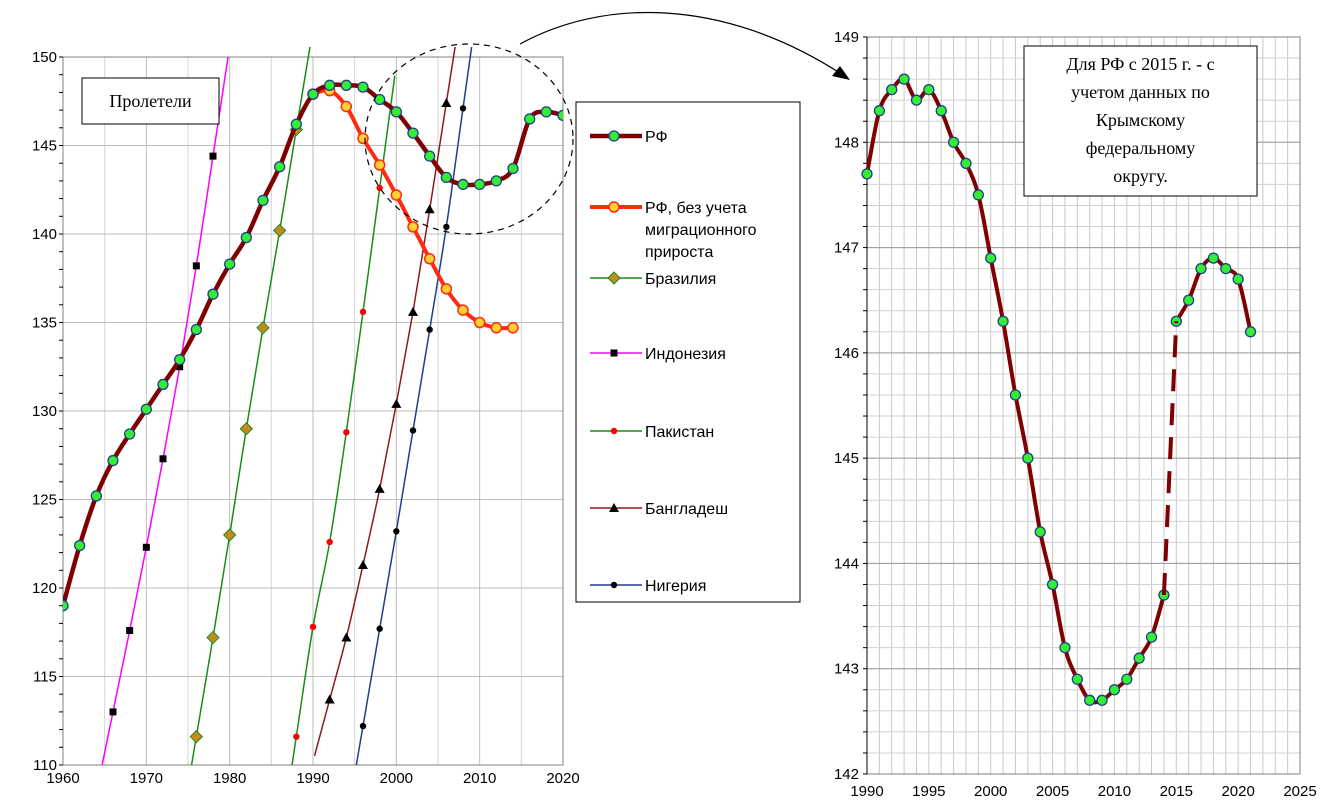 This screenshot has height=808, width=1326. I want to click on annotation-text: Для РФ с 2015 г. - с, so click(1140, 64).